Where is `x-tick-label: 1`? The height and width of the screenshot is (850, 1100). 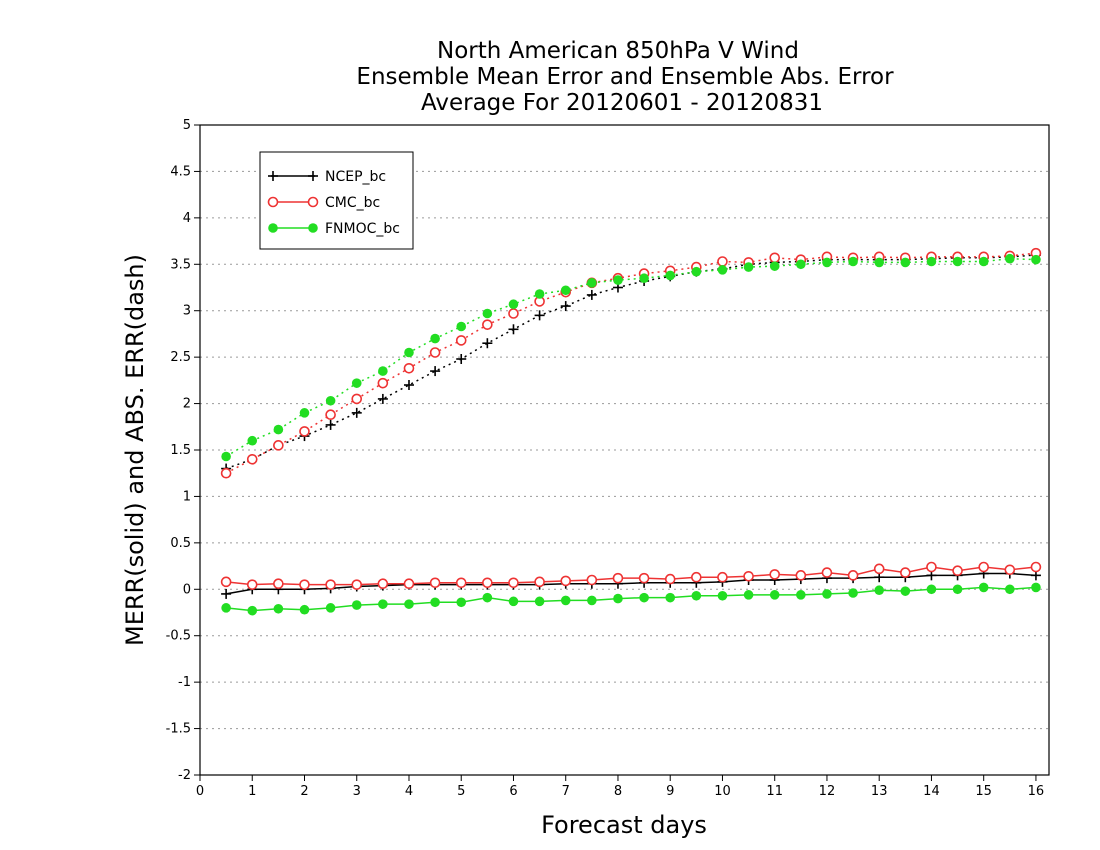
x-tick-label: 1 is located at coordinates (252, 791).